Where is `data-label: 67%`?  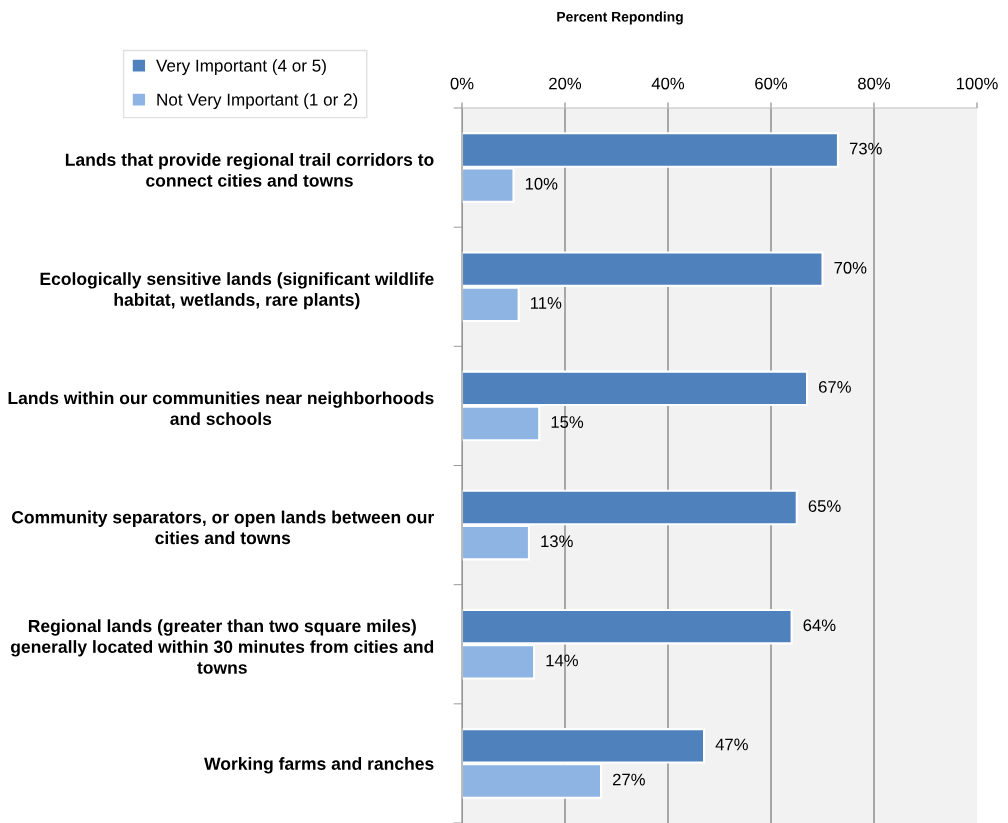
data-label: 67% is located at coordinates (835, 387).